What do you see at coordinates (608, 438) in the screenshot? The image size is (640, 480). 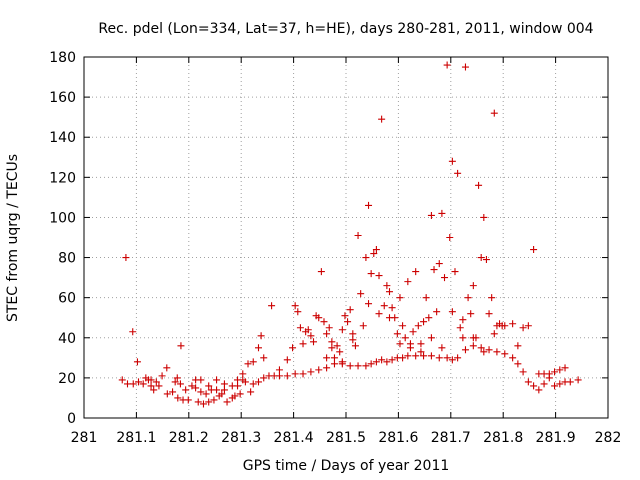 I see `x-tick-label: 282` at bounding box center [608, 438].